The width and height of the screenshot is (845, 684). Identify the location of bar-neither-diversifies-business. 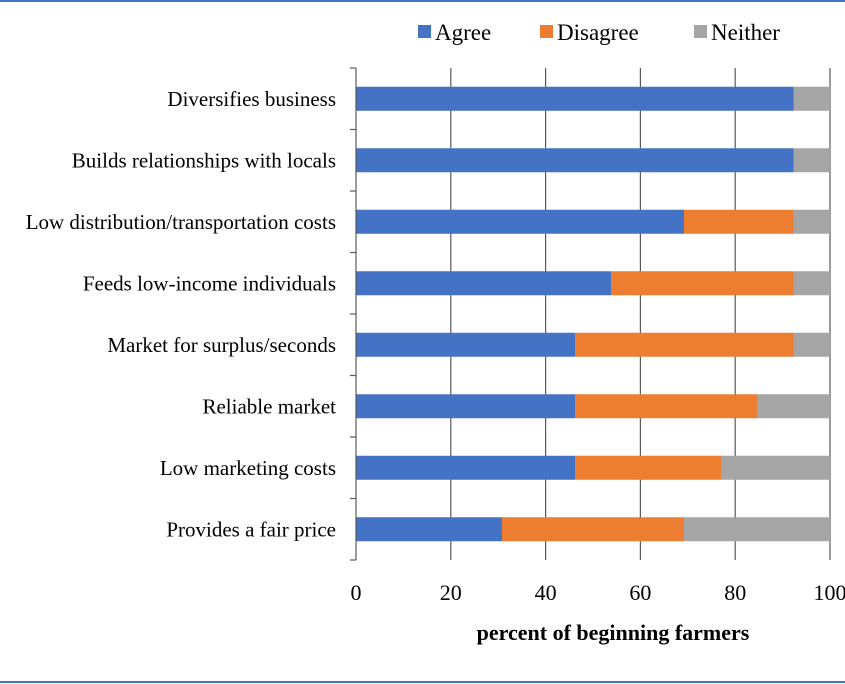
(811, 98).